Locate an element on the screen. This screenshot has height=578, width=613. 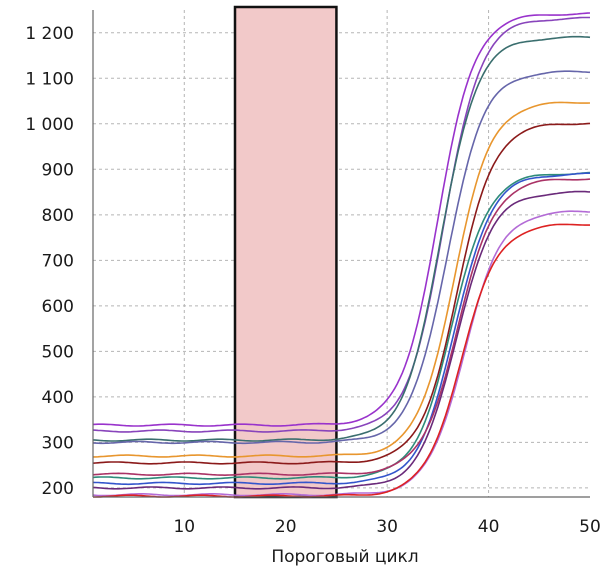
x-tick-label-0: 10 is located at coordinates (184, 527).